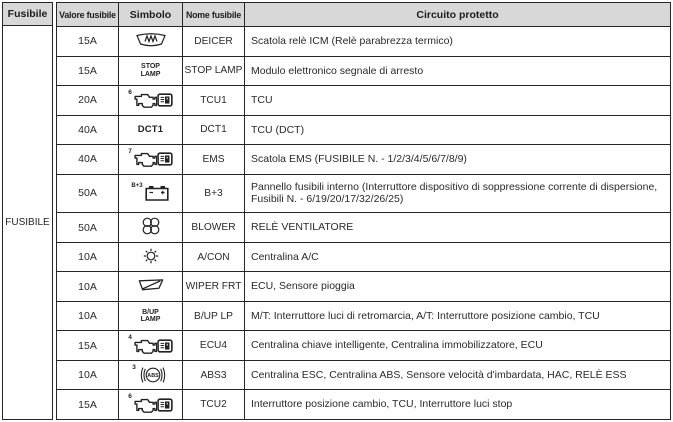  I want to click on circuit-cell: TCU (DCT), so click(457, 130).